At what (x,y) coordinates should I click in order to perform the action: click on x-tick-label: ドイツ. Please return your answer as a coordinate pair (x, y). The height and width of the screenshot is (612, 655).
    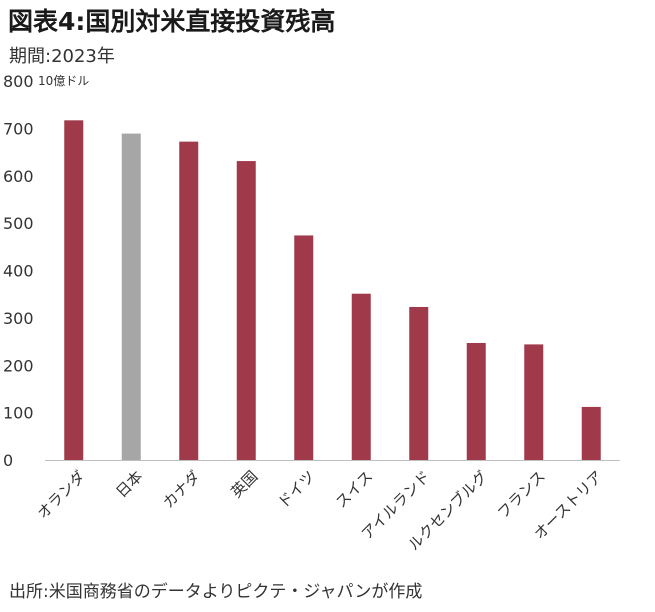
    Looking at the image, I should click on (296, 489).